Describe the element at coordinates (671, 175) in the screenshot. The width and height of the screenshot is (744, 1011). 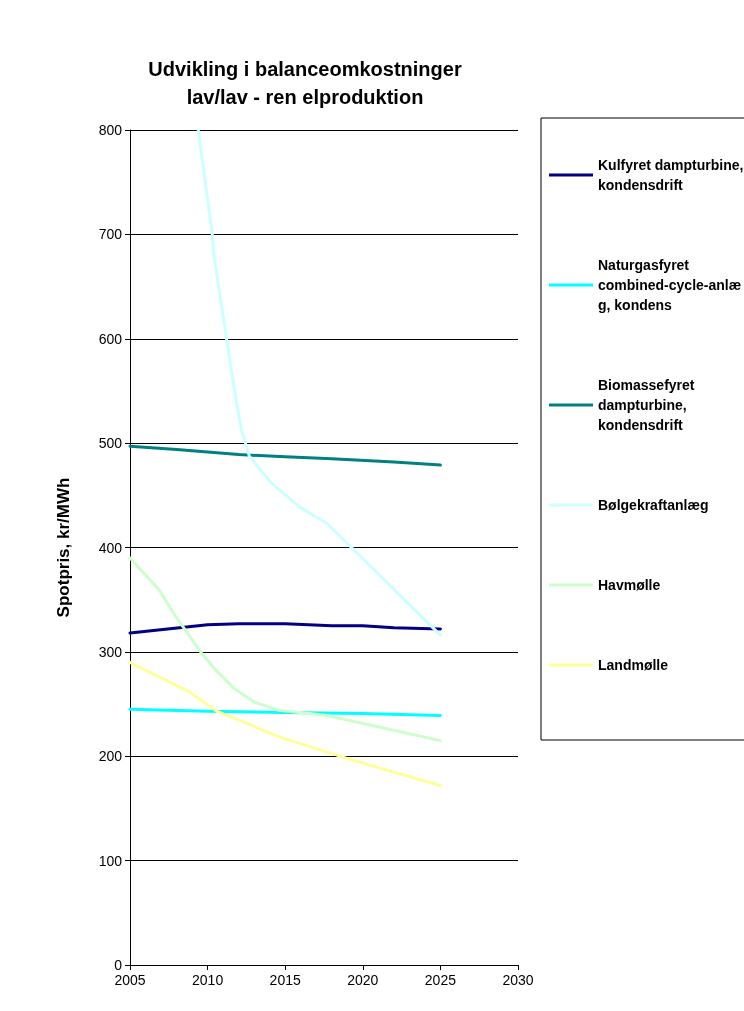
I see `legend-label: Kulfyret dampturbine, kondensdrift` at that location.